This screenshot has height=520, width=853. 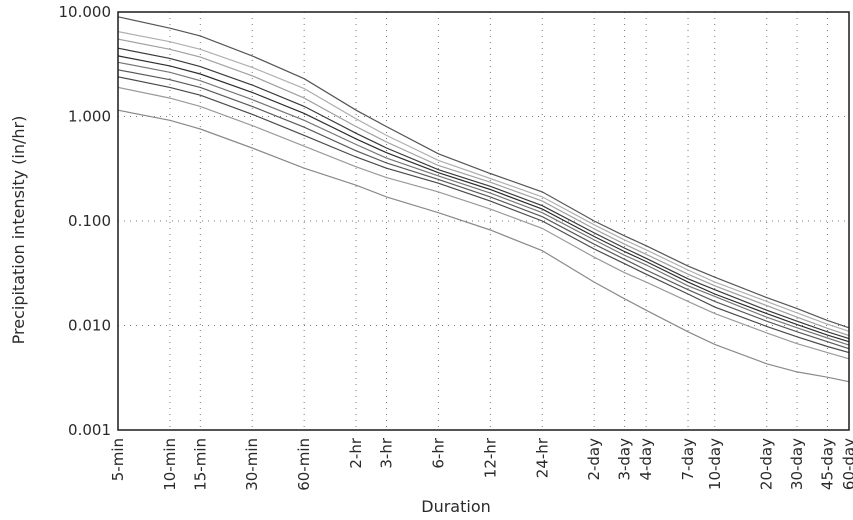 I want to click on y-tick-label: 10.000, so click(x=85, y=12).